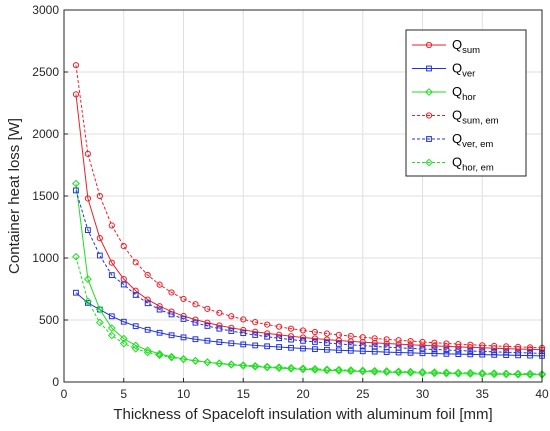 This screenshot has width=550, height=431. I want to click on y-tick-label: 2000, so click(45, 134).